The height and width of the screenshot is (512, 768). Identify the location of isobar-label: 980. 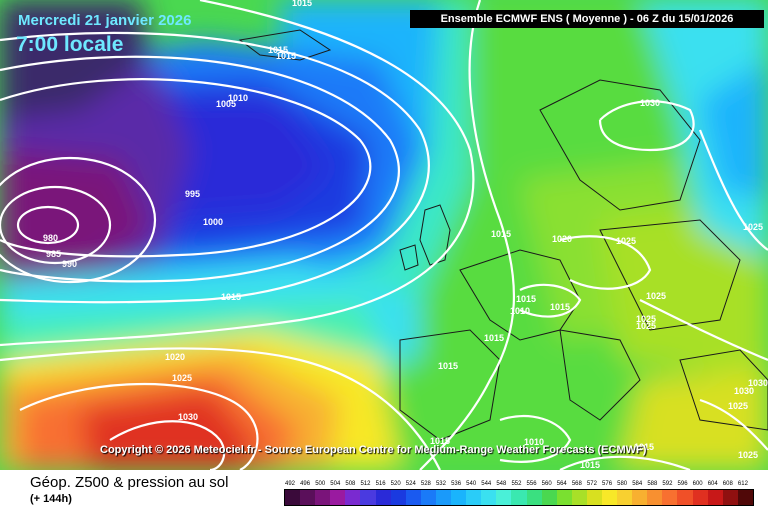
(50, 238).